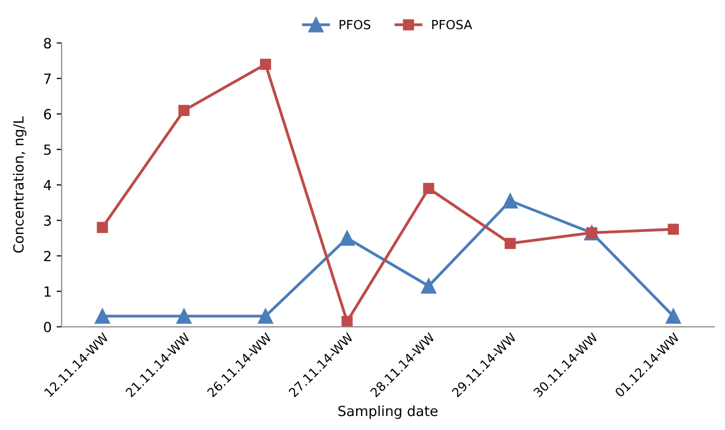 Image resolution: width=725 pixels, height=430 pixels. Describe the element at coordinates (47, 43) in the screenshot. I see `y-tick-label: 8` at that location.